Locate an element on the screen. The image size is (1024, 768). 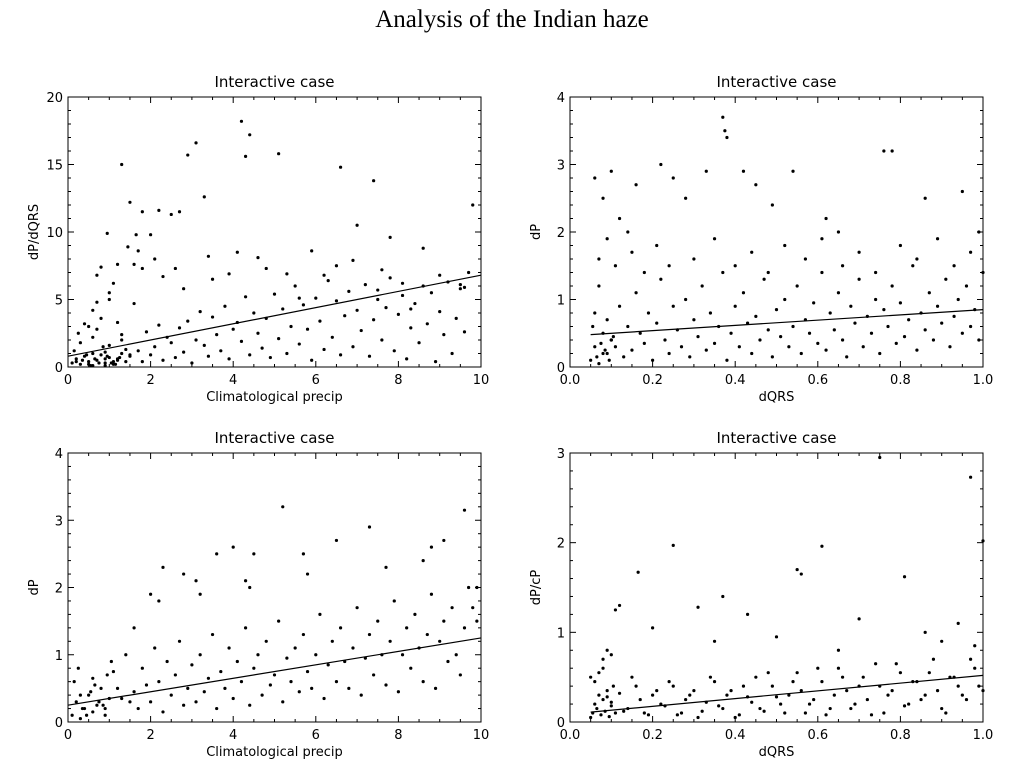
y-axis-label: dP/cP is located at coordinates (536, 588).